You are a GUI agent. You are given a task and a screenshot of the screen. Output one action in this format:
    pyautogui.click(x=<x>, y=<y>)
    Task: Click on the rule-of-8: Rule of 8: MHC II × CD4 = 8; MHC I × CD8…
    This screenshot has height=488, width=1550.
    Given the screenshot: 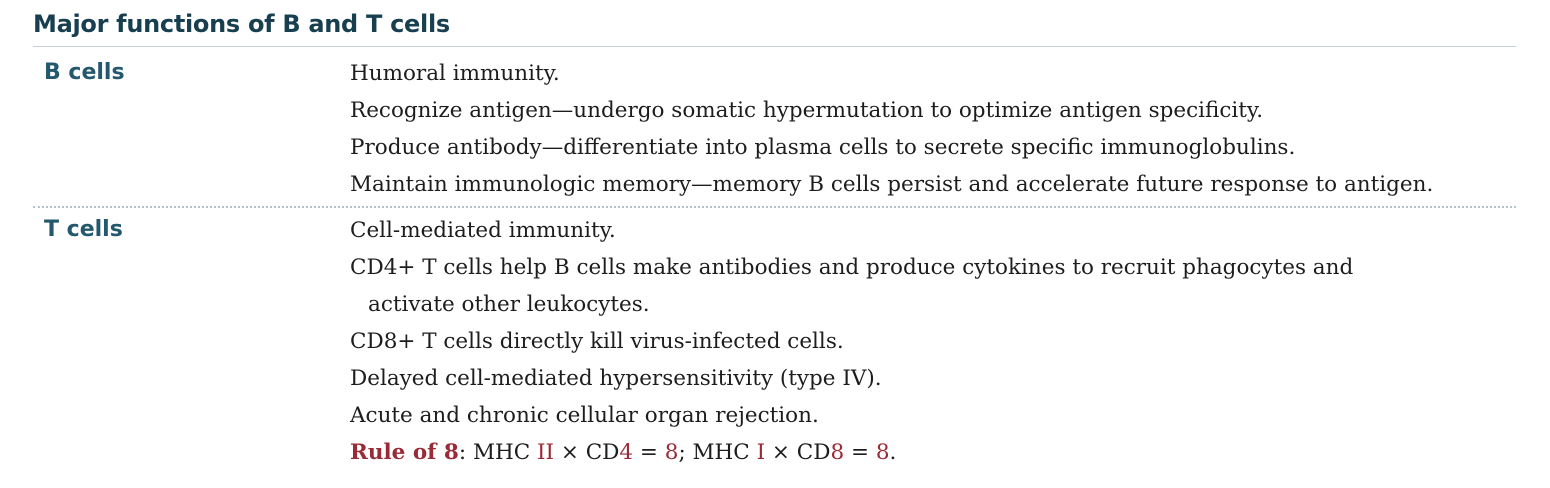 What is the action you would take?
    pyautogui.click(x=940, y=452)
    